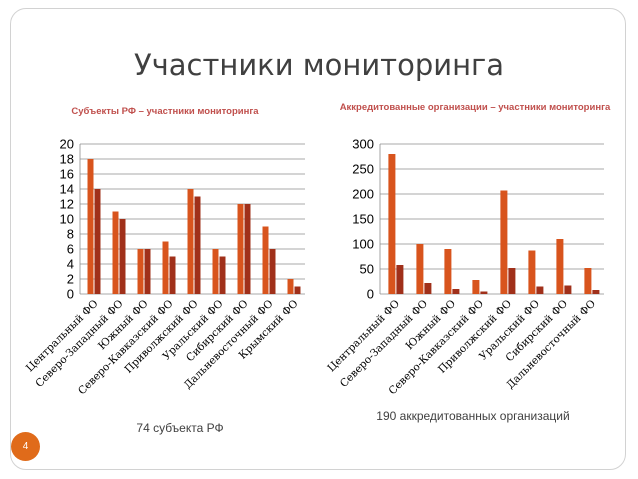 The height and width of the screenshot is (479, 638). Describe the element at coordinates (180, 428) in the screenshot. I see `caption-subjects: 74 субъекта РФ` at that location.